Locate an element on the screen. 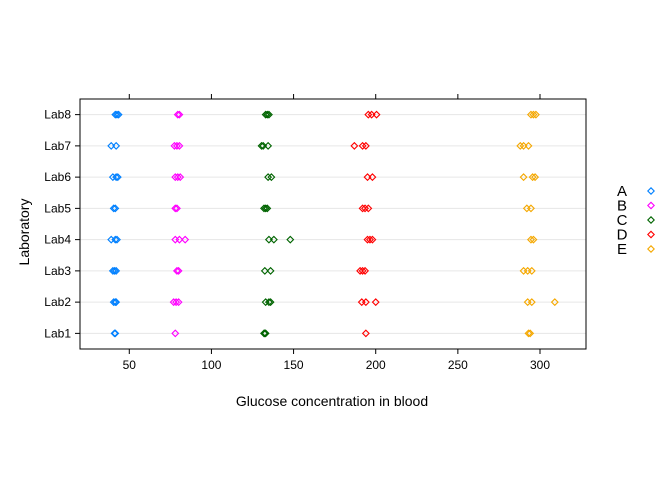 Image resolution: width=672 pixels, height=480 pixels. y-tick-label: Lab8 is located at coordinates (57, 115).